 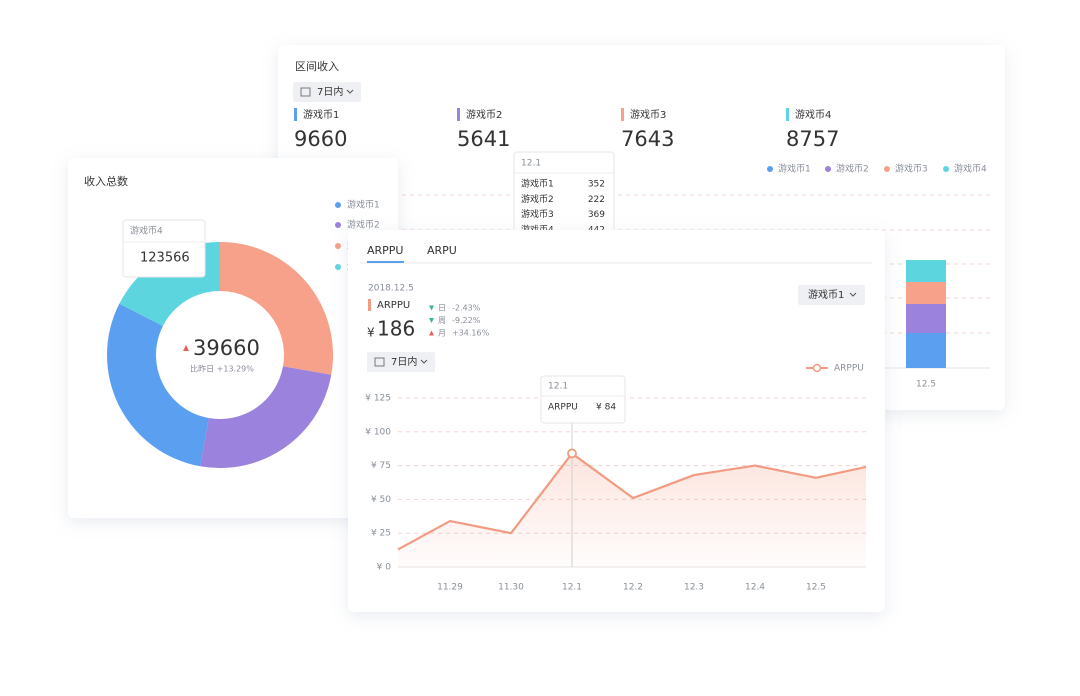 What do you see at coordinates (384, 568) in the screenshot?
I see `y-tick-label: ¥ 0` at bounding box center [384, 568].